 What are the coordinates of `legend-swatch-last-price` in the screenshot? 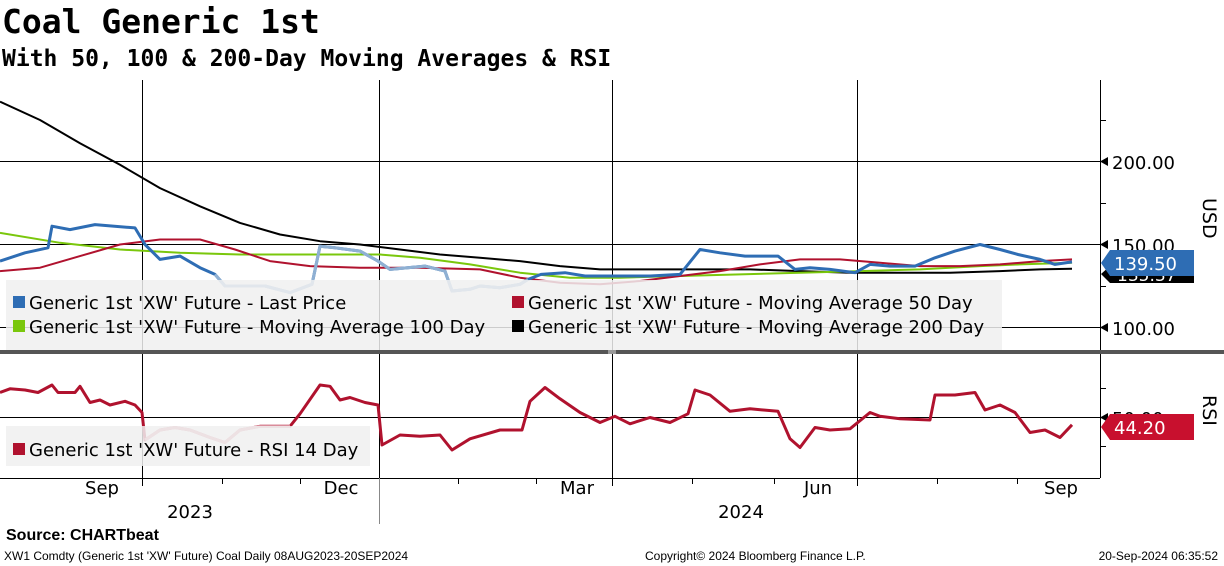 It's located at (19, 302).